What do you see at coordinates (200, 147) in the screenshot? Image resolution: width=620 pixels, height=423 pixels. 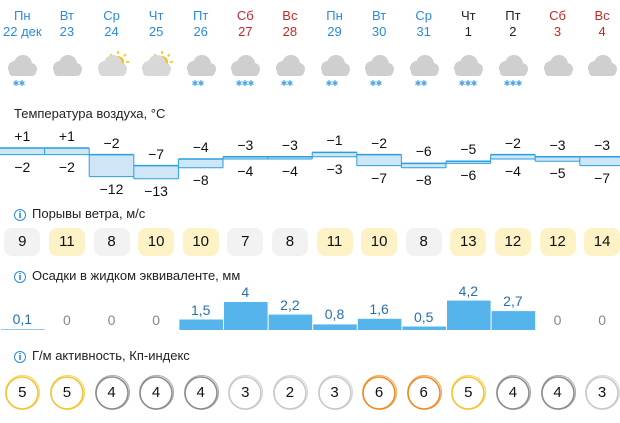 I see `temp-max-label: −4` at bounding box center [200, 147].